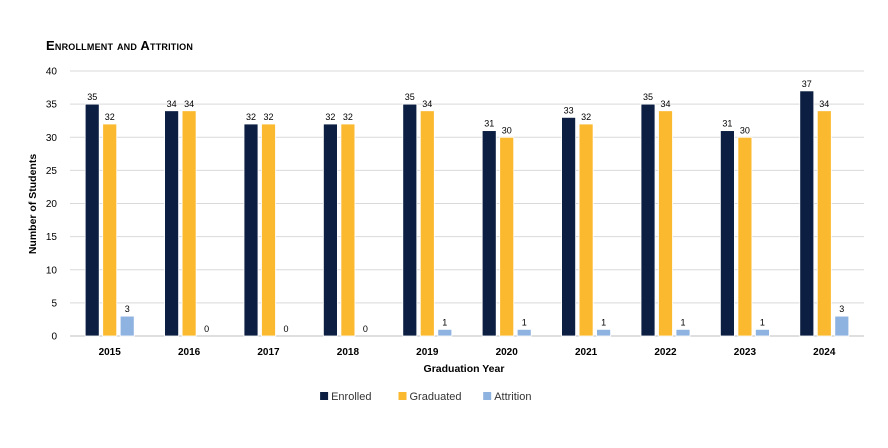 This screenshot has height=448, width=888. I want to click on bar-attrition-2023, so click(762, 332).